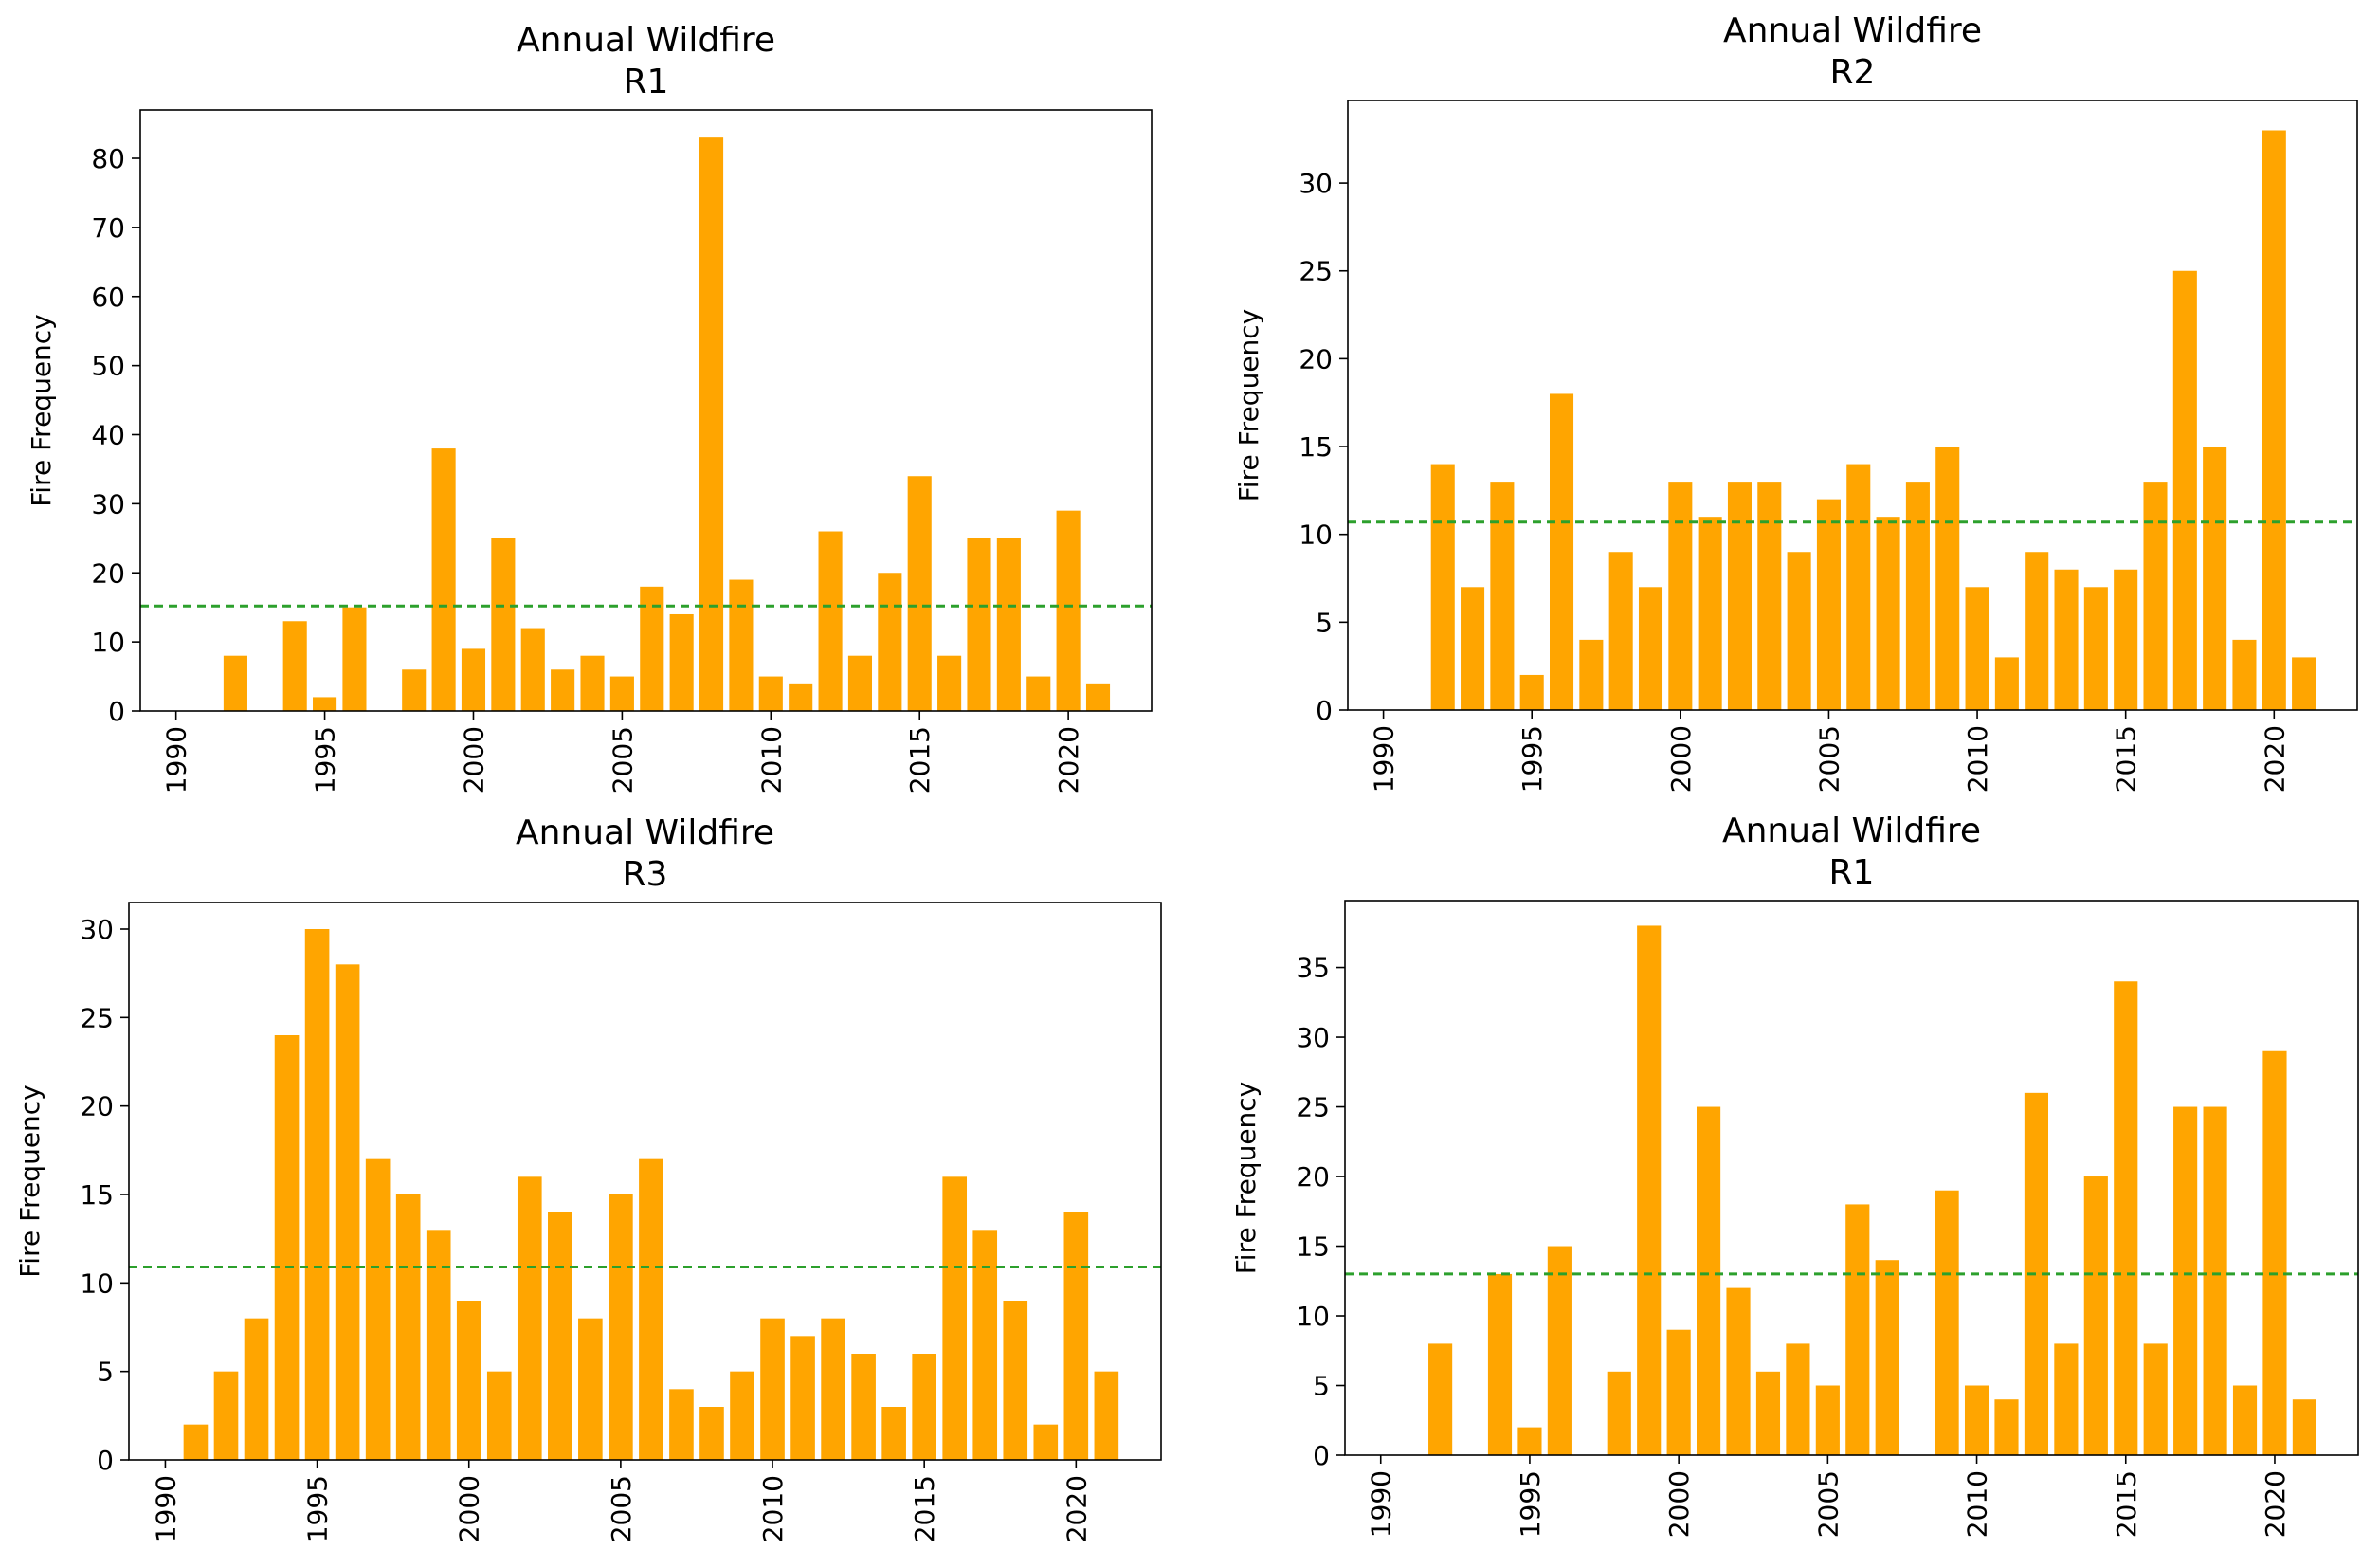 This screenshot has width=2380, height=1568. I want to click on bar-1995, so click(1531, 692).